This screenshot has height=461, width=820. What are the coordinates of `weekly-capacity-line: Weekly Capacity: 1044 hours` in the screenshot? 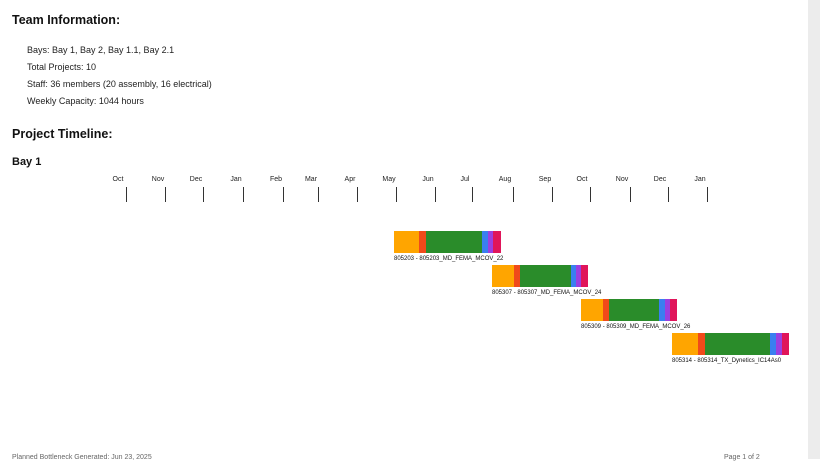 It's located at (85, 101).